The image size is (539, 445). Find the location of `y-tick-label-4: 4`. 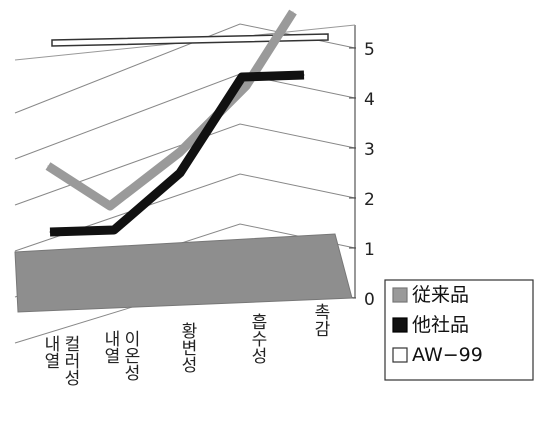

y-tick-label-4: 4 is located at coordinates (369, 100).